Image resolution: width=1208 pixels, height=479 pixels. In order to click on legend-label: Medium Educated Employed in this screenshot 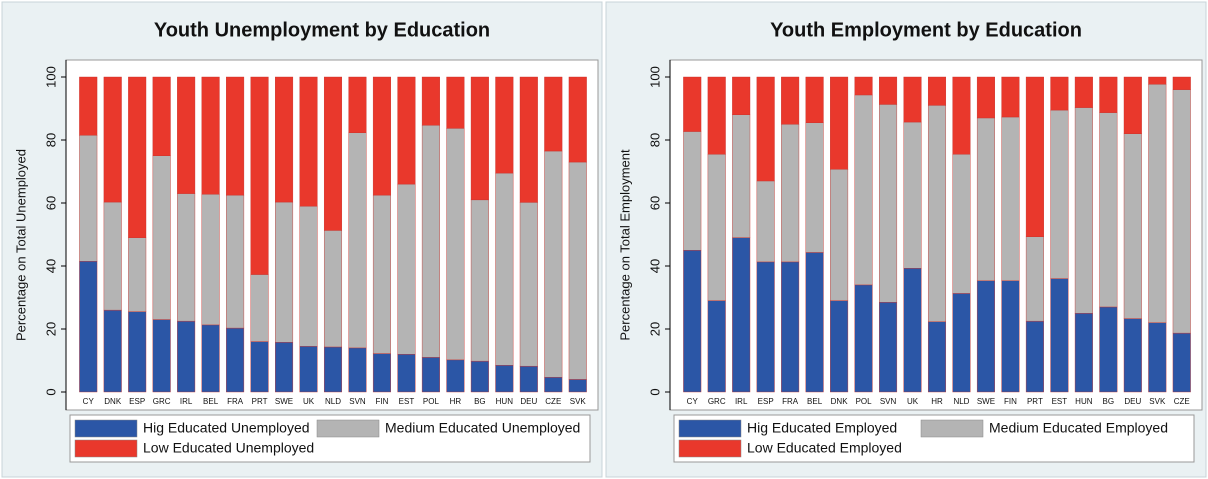, I will do `click(1078, 428)`.